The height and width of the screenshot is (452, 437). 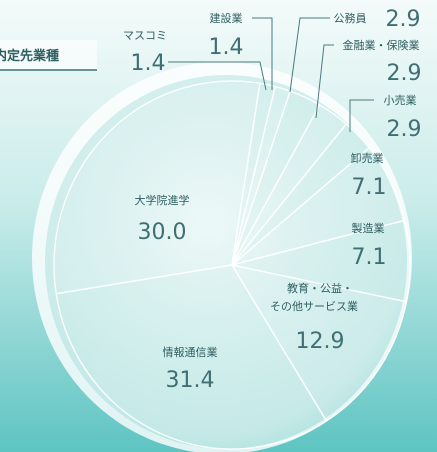 I want to click on category-label: その他サービス業, so click(x=314, y=306).